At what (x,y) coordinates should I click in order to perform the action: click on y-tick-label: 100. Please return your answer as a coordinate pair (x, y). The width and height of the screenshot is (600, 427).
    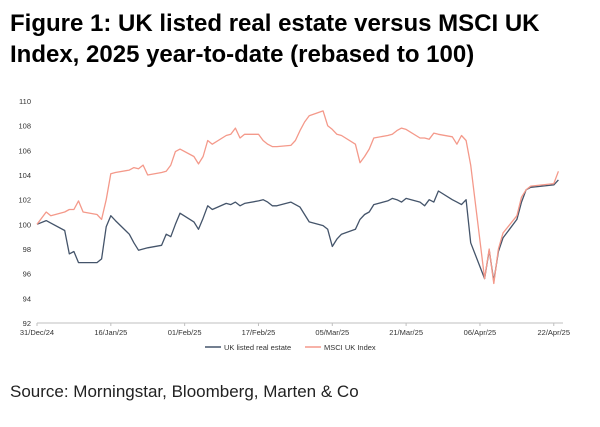
    Looking at the image, I should click on (24, 224).